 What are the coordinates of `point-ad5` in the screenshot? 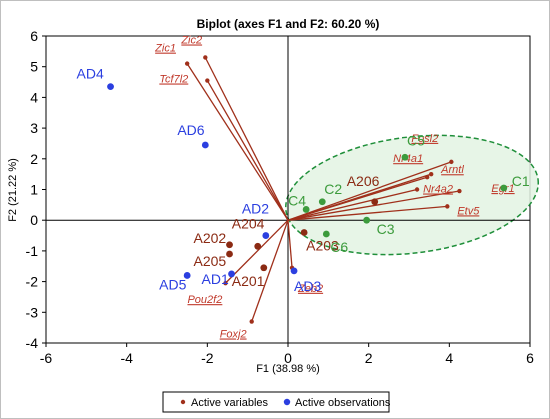 It's located at (187, 275).